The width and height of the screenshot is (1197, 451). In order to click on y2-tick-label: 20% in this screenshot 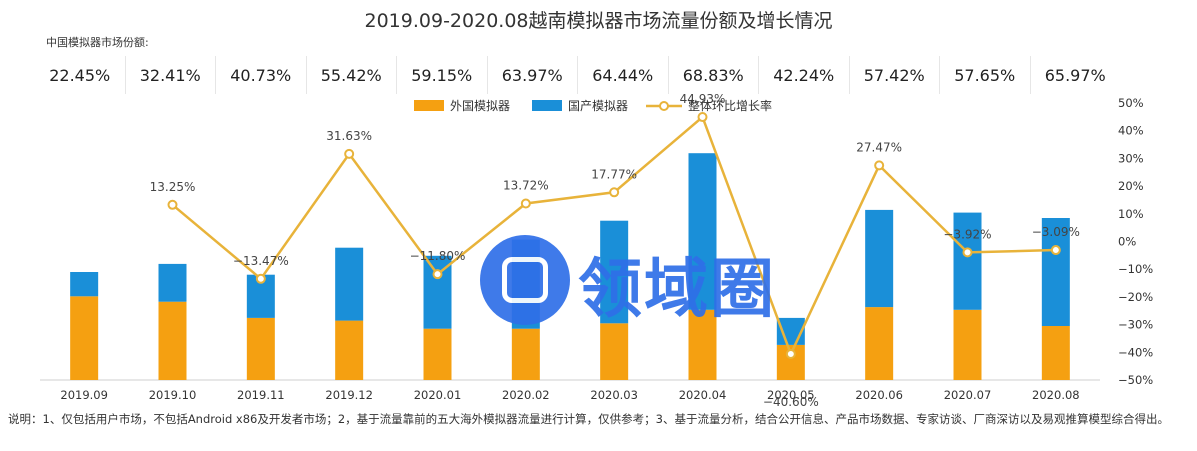, I will do `click(1131, 186)`.